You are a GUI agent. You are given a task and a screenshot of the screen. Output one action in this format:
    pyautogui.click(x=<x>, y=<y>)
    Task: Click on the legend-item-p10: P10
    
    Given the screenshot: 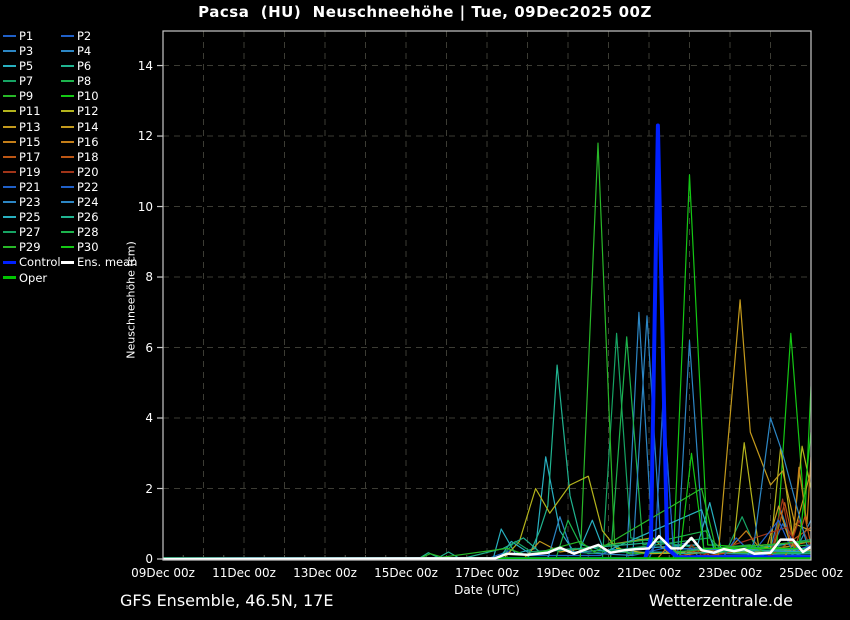 What is the action you would take?
    pyautogui.click(x=99, y=96)
    